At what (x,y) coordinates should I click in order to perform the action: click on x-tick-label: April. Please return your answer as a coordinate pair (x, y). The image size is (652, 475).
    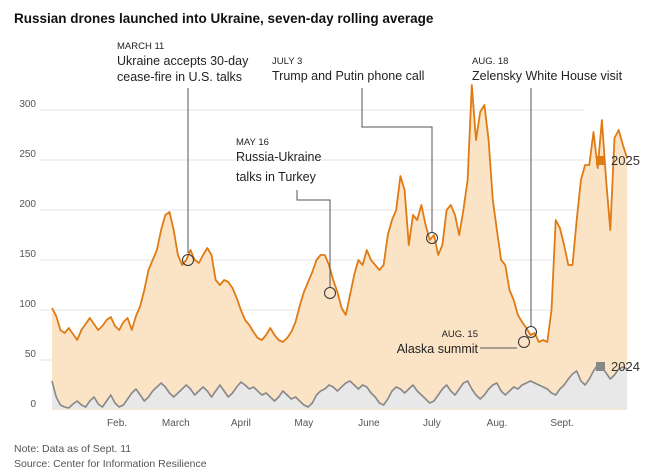
    Looking at the image, I should click on (241, 423).